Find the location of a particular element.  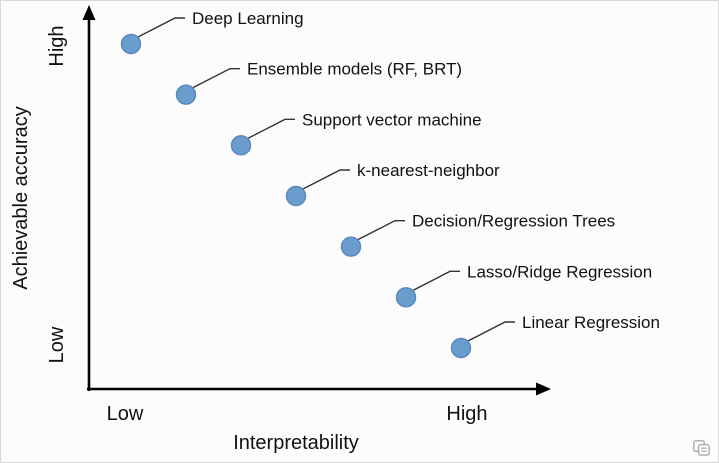

y-tick-low: Low is located at coordinates (57, 344).